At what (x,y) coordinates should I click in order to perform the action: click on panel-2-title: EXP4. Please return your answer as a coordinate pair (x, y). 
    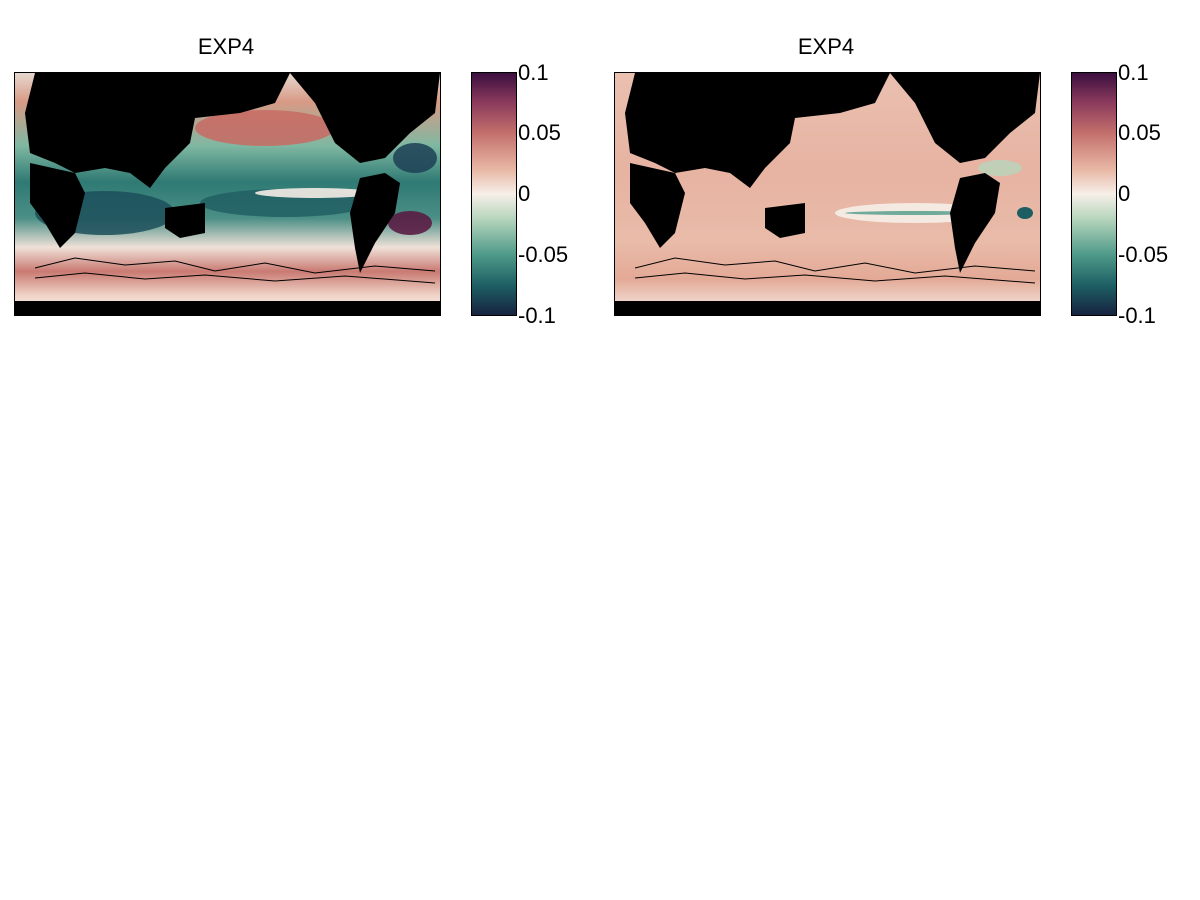
    Looking at the image, I should click on (826, 46).